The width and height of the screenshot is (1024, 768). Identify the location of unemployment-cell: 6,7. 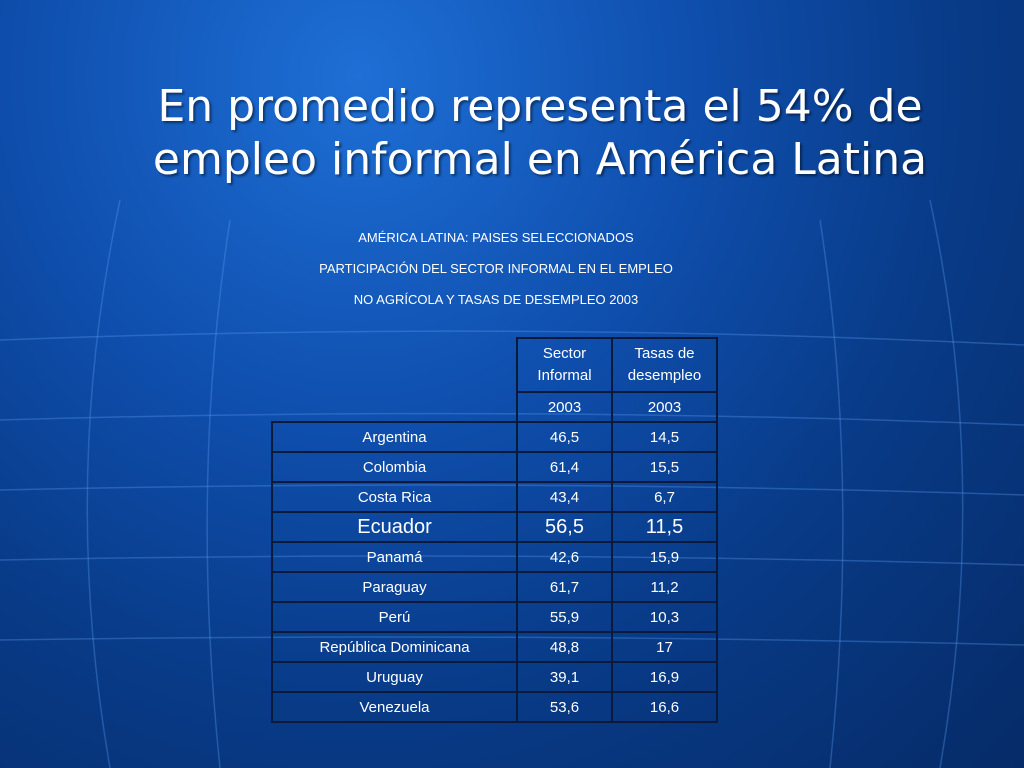
(664, 497).